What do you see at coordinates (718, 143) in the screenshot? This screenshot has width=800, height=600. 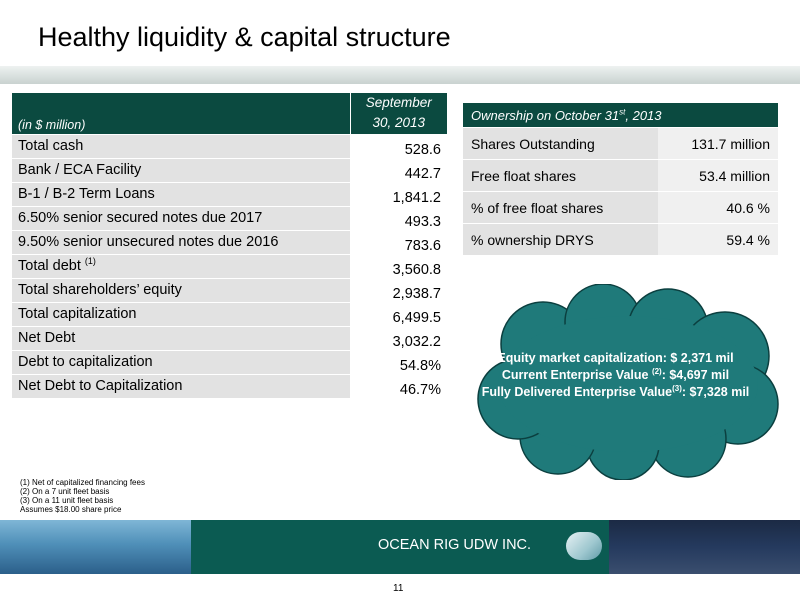 I see `row-value: 131.7 million` at bounding box center [718, 143].